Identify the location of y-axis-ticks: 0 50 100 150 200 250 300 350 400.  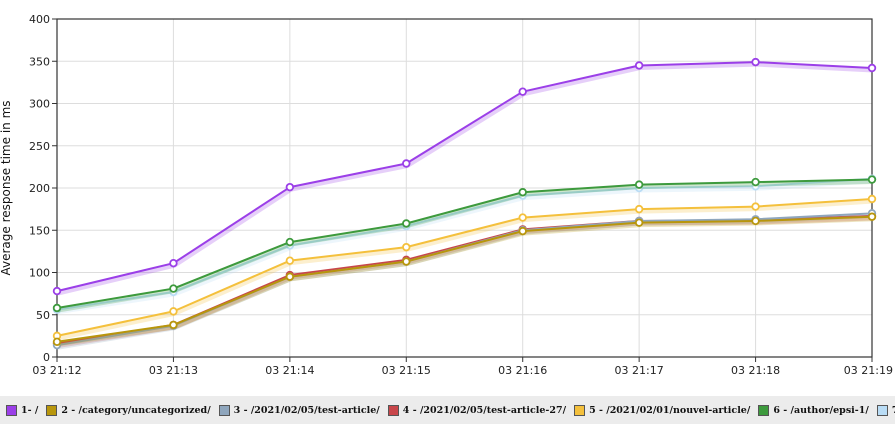
(43, 188).